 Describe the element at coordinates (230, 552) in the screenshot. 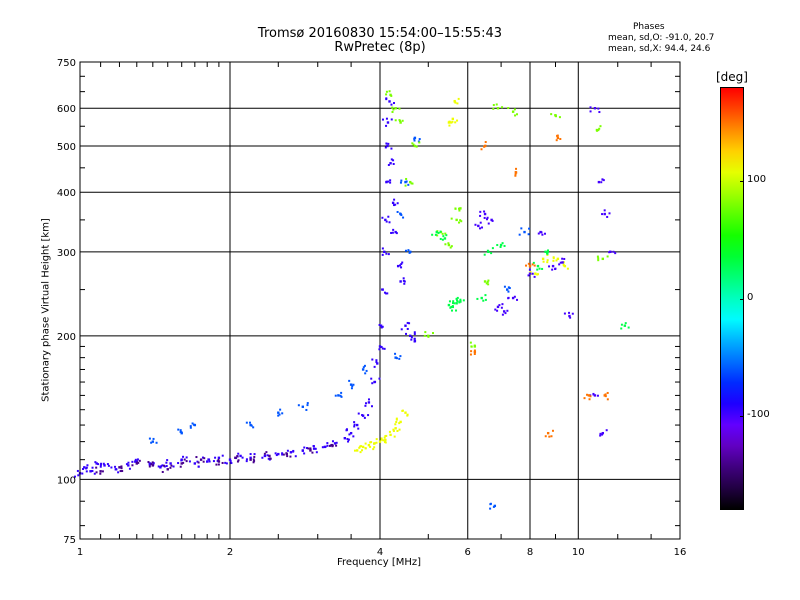

I see `x-tick-label: 2` at that location.